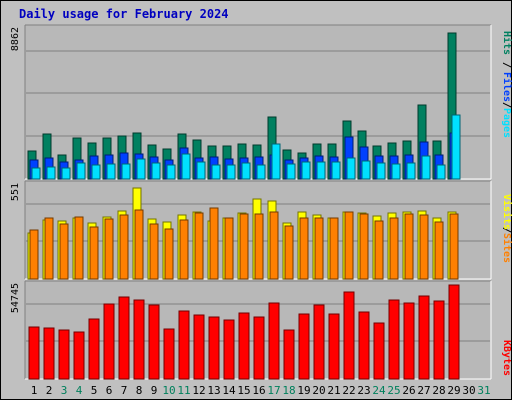  What do you see at coordinates (303, 390) in the screenshot?
I see `day-label-19: 19` at bounding box center [303, 390].